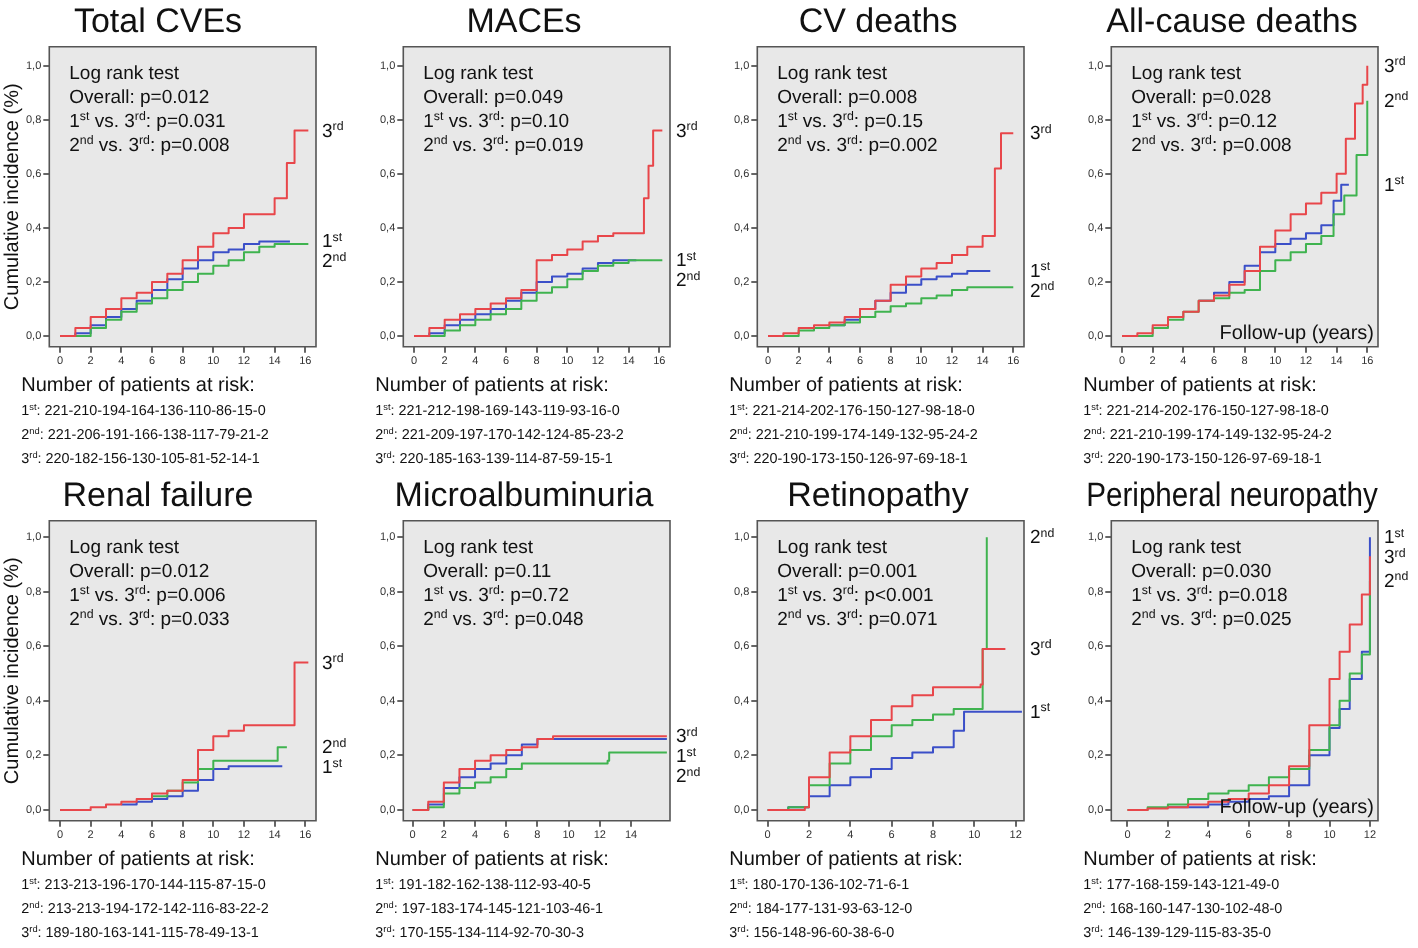  I want to click on chart-title: Retinopathy, so click(878, 494).